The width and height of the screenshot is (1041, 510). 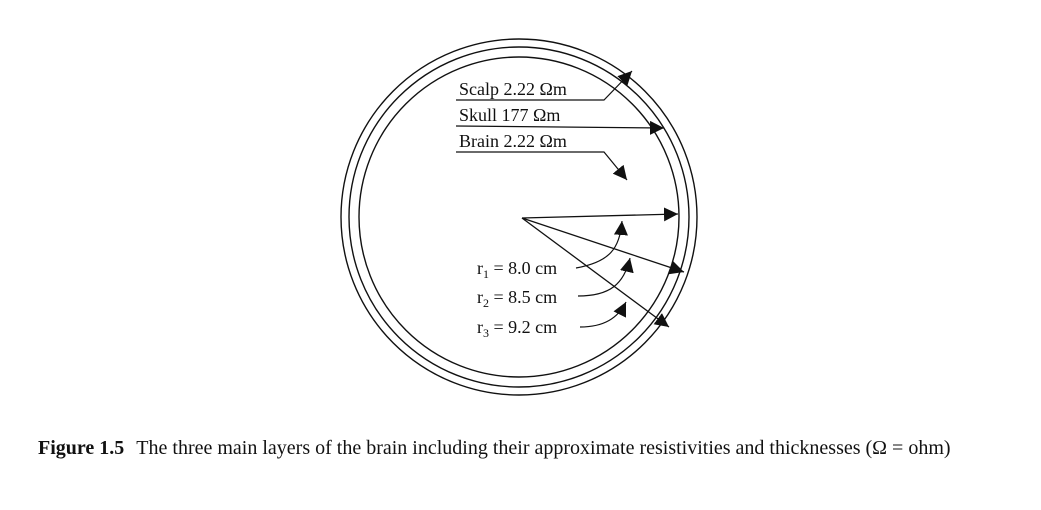 What do you see at coordinates (513, 141) in the screenshot?
I see `brain-label: Brain 2.22 Ωm` at bounding box center [513, 141].